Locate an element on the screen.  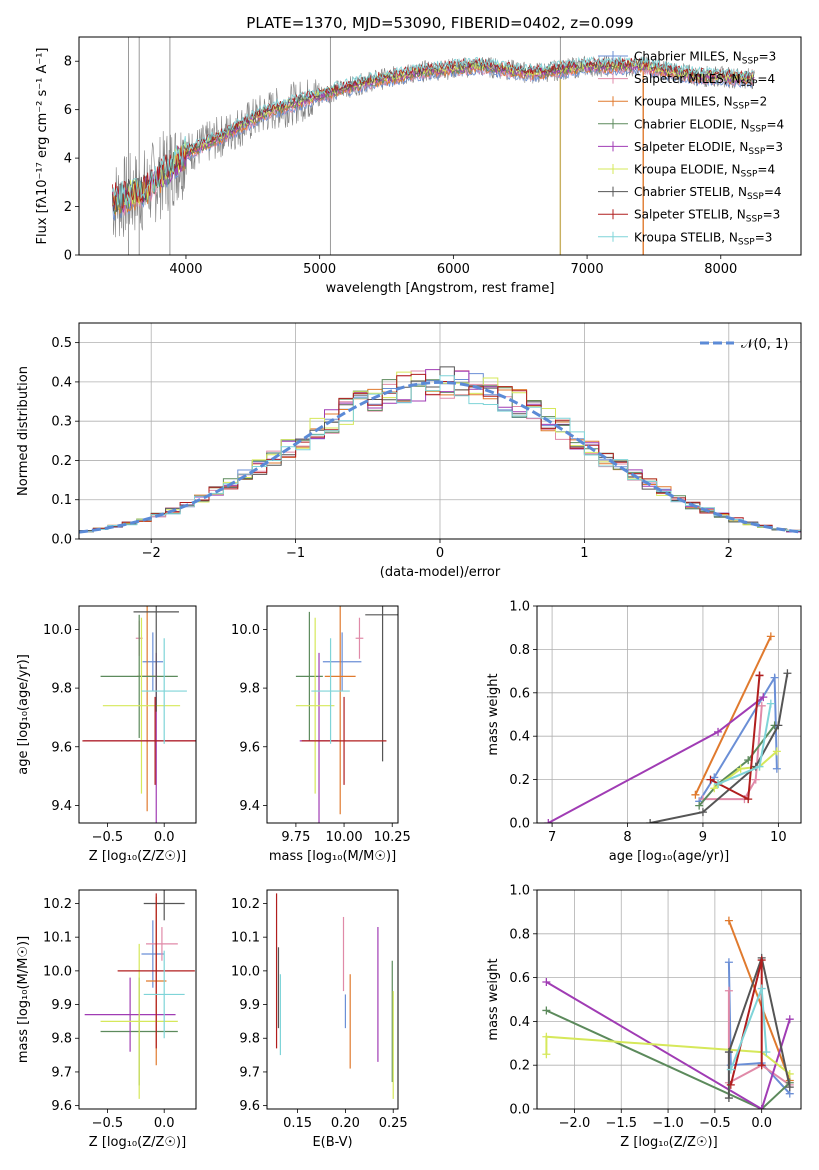
legend-entry: Chabrier STELIB, NSSP=4 is located at coordinates (690, 193).